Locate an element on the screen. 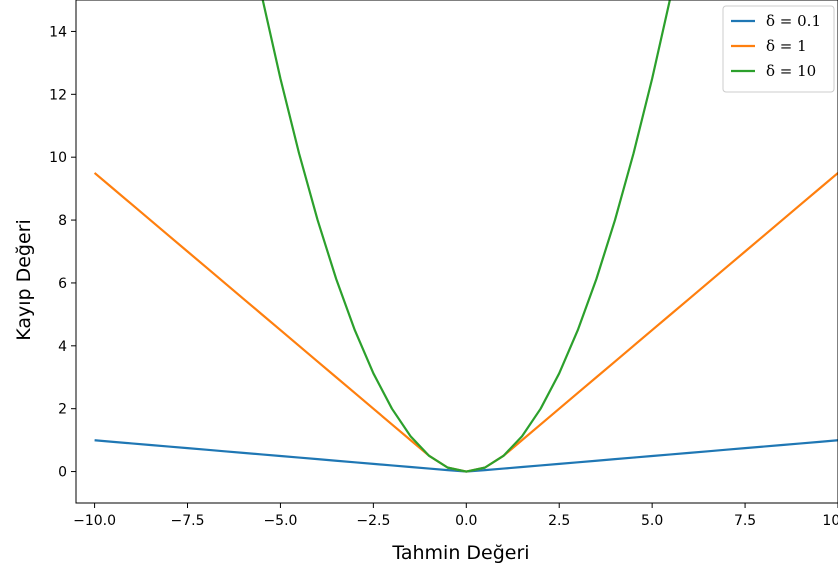  x-tick-label: 7.5 is located at coordinates (745, 521).